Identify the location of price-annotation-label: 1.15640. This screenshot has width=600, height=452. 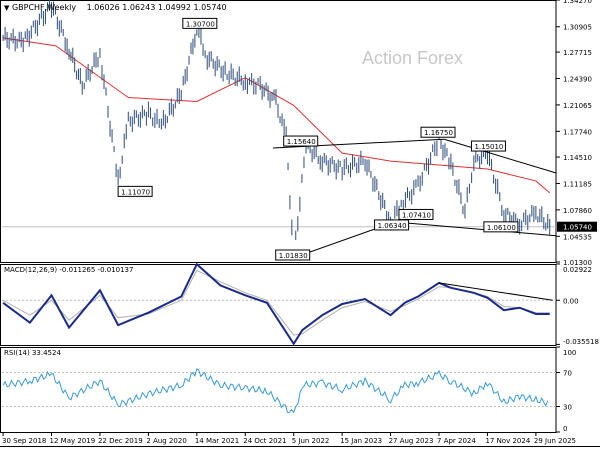
(301, 142).